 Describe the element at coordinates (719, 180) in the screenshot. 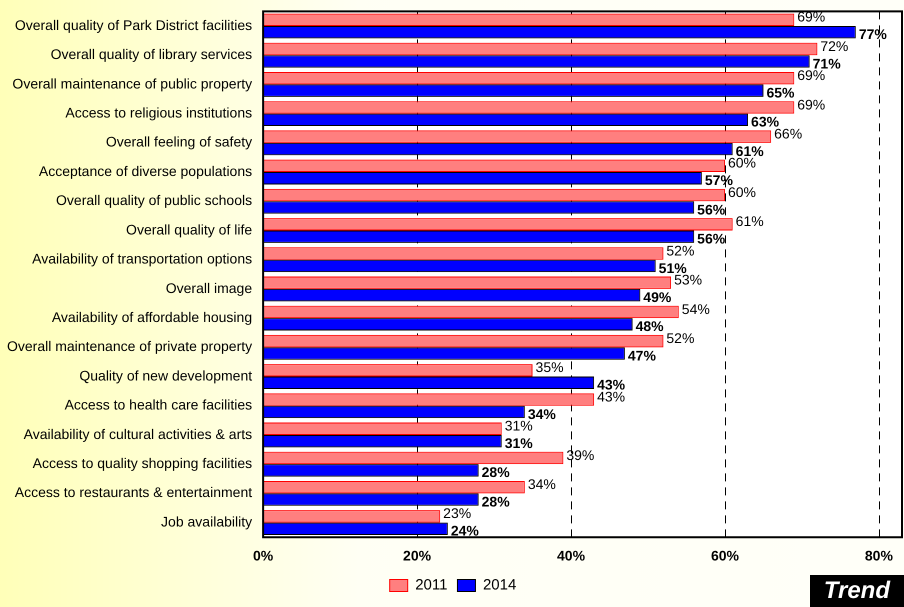

I see `data-label: 57%` at that location.